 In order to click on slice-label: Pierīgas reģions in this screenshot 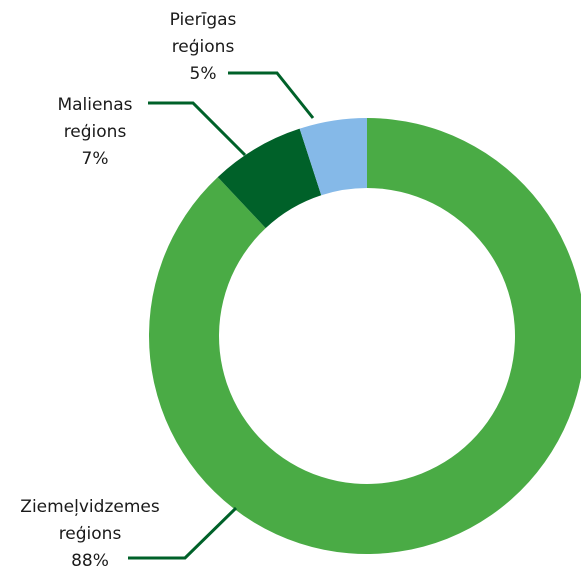, I will do `click(203, 33)`.